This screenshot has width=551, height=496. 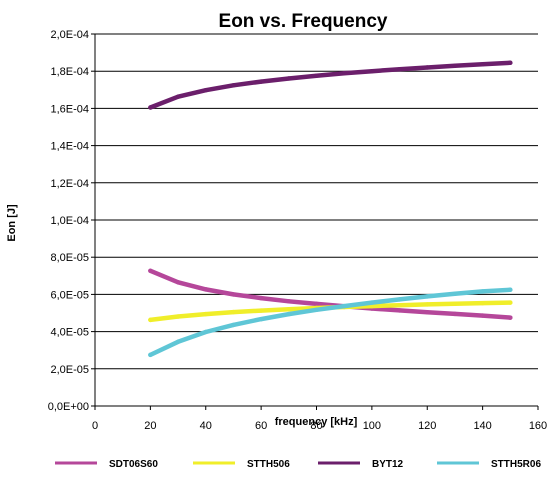 What do you see at coordinates (372, 426) in the screenshot?
I see `x-tick-label: 100` at bounding box center [372, 426].